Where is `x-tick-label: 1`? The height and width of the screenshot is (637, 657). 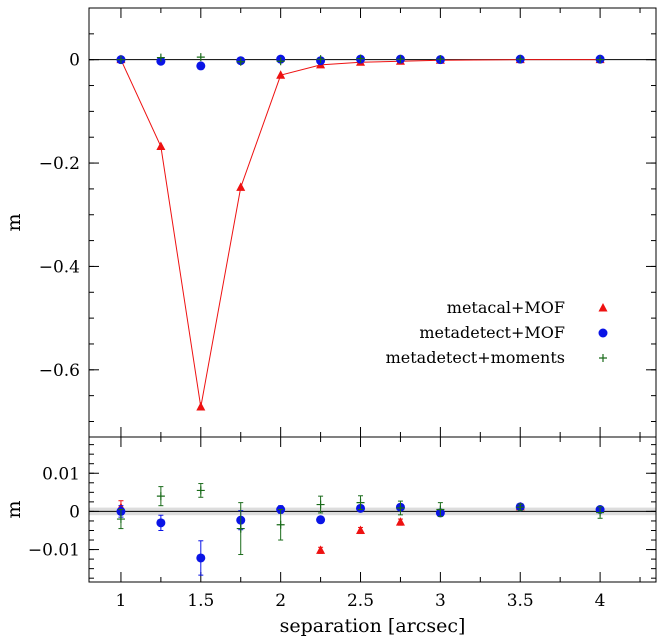 x-tick-label: 1 is located at coordinates (121, 601).